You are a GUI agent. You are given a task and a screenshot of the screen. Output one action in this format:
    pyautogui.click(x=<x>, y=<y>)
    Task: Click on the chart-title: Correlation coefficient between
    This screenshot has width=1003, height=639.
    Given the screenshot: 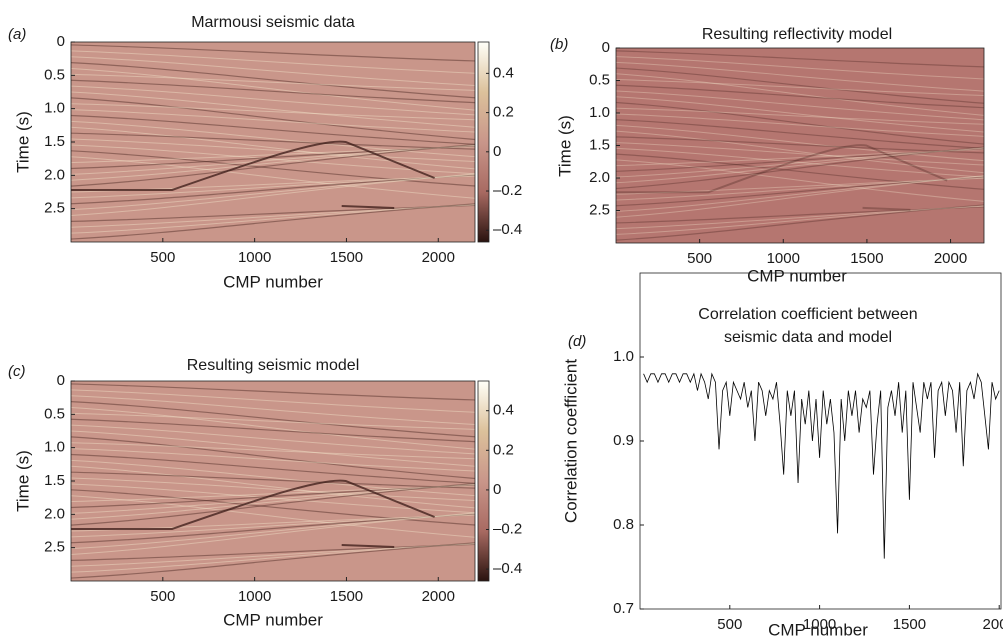 What is the action you would take?
    pyautogui.click(x=807, y=314)
    